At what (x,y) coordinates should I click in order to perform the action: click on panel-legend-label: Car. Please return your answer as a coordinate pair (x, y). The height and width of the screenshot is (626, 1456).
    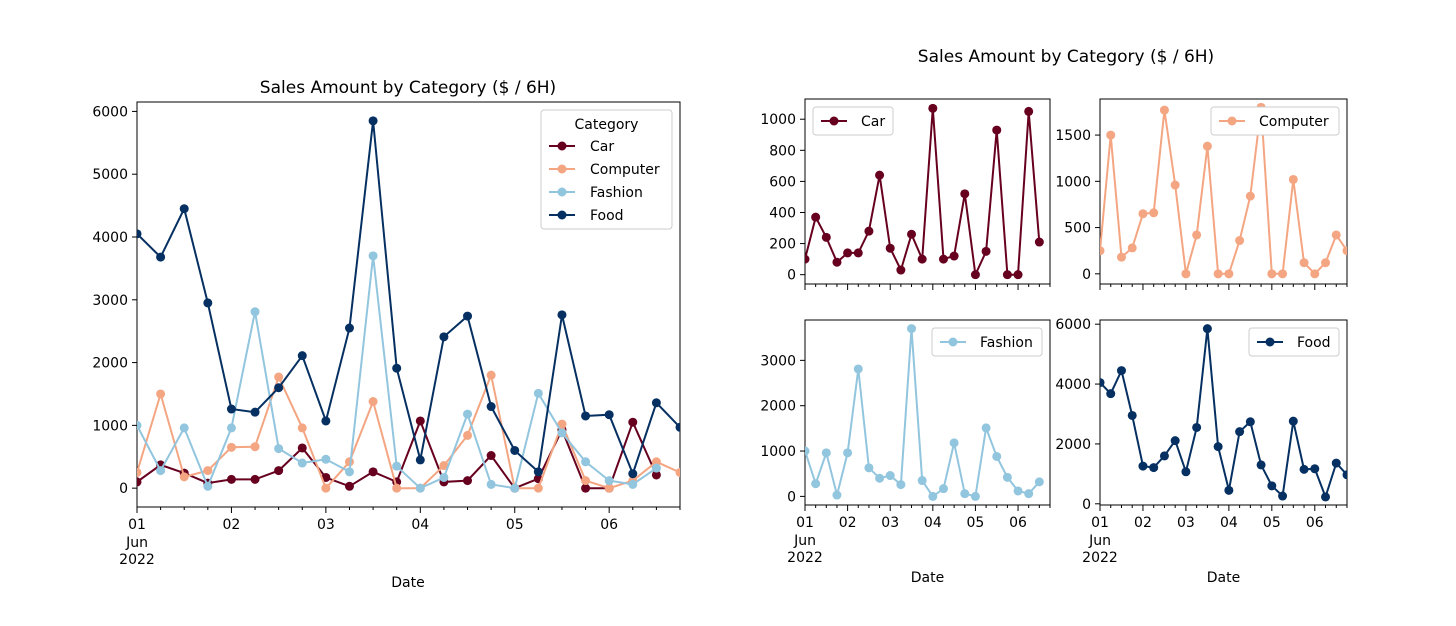
    Looking at the image, I should click on (873, 122).